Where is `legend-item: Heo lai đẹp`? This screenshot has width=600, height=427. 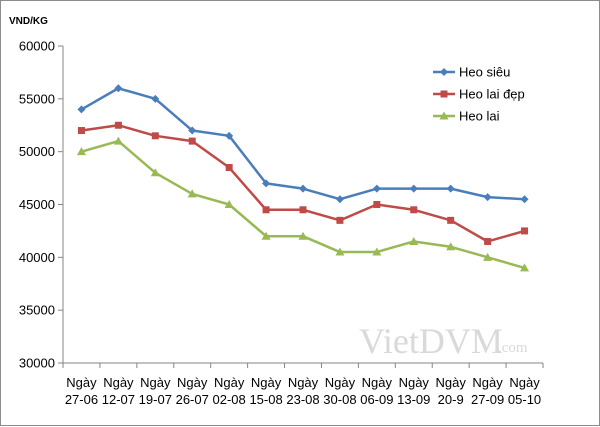 legend-item: Heo lai đẹp is located at coordinates (479, 94).